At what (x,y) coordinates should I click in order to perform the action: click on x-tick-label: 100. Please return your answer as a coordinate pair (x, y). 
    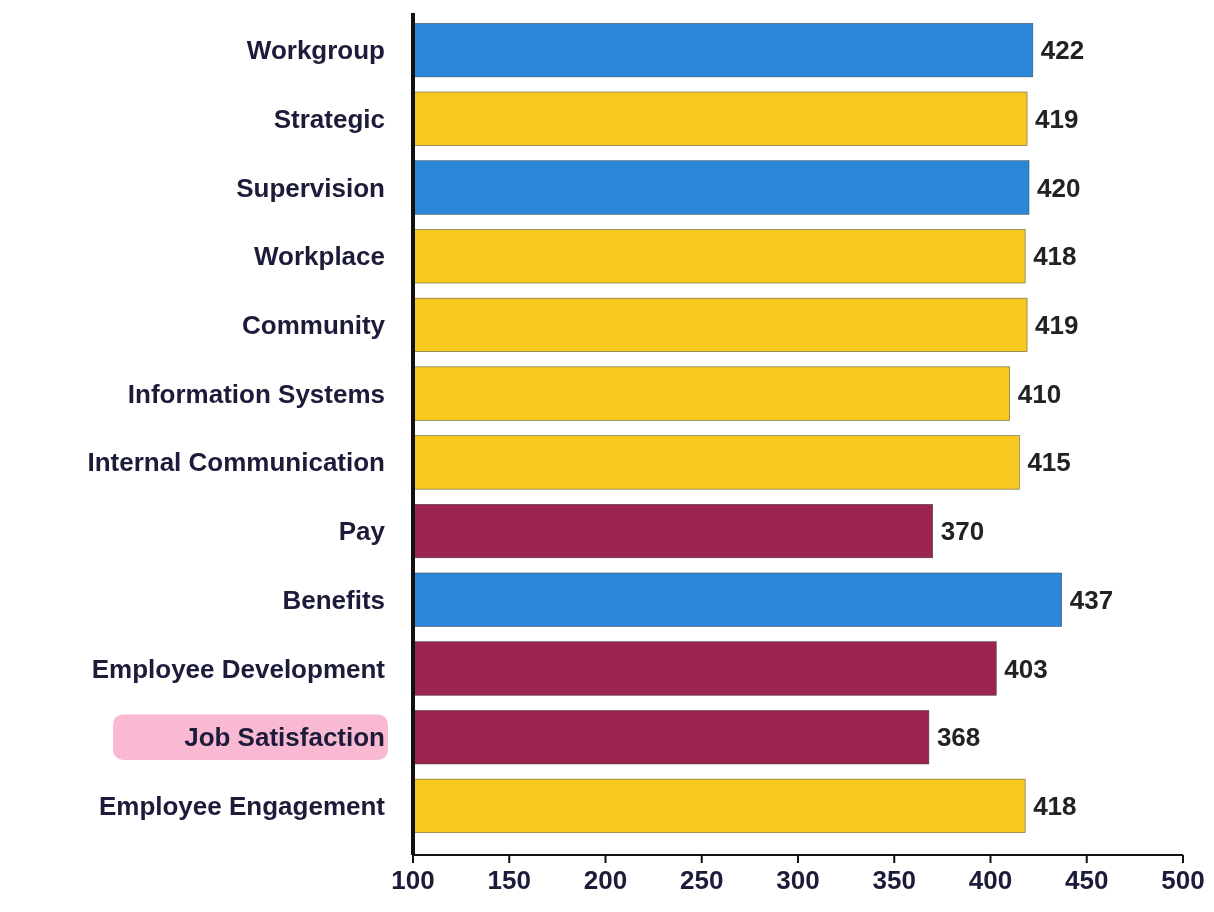
    Looking at the image, I should click on (413, 880).